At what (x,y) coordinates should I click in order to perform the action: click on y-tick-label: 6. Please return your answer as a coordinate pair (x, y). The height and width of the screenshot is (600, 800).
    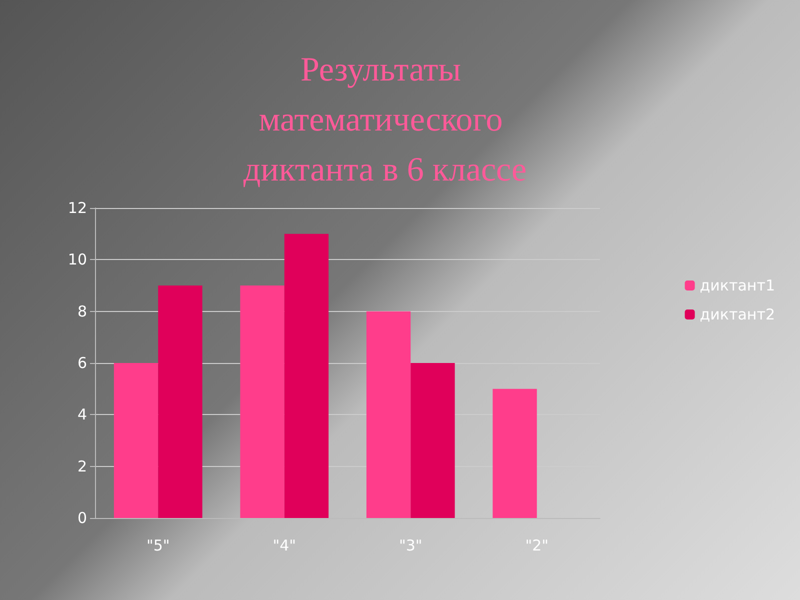
    Looking at the image, I should click on (82, 363).